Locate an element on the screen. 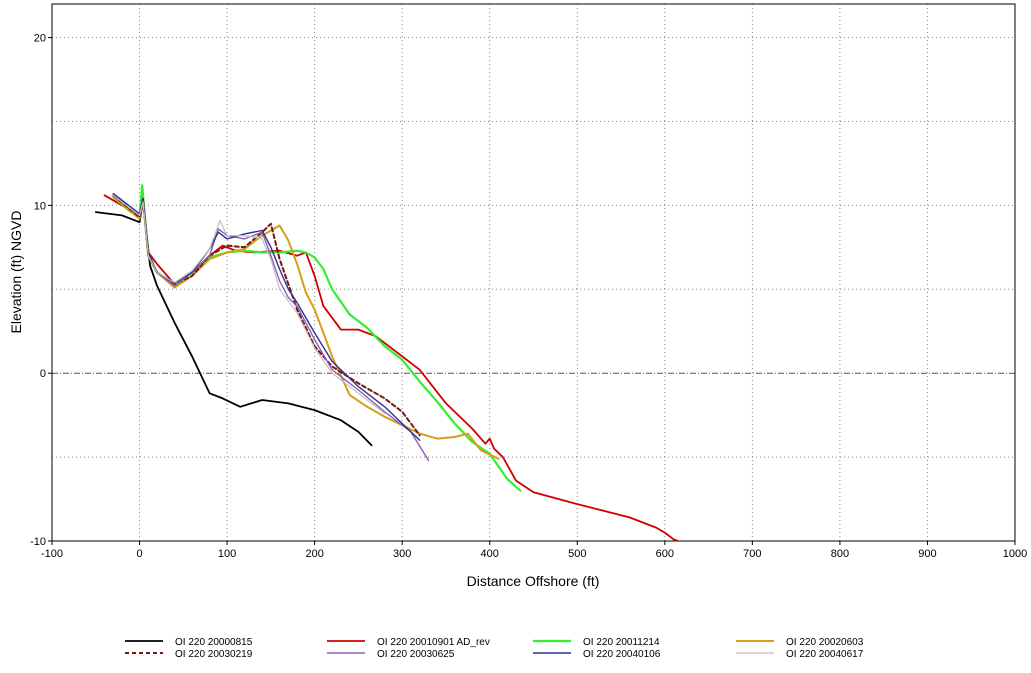  legend-item: OI 220 20000815 is located at coordinates (189, 642).